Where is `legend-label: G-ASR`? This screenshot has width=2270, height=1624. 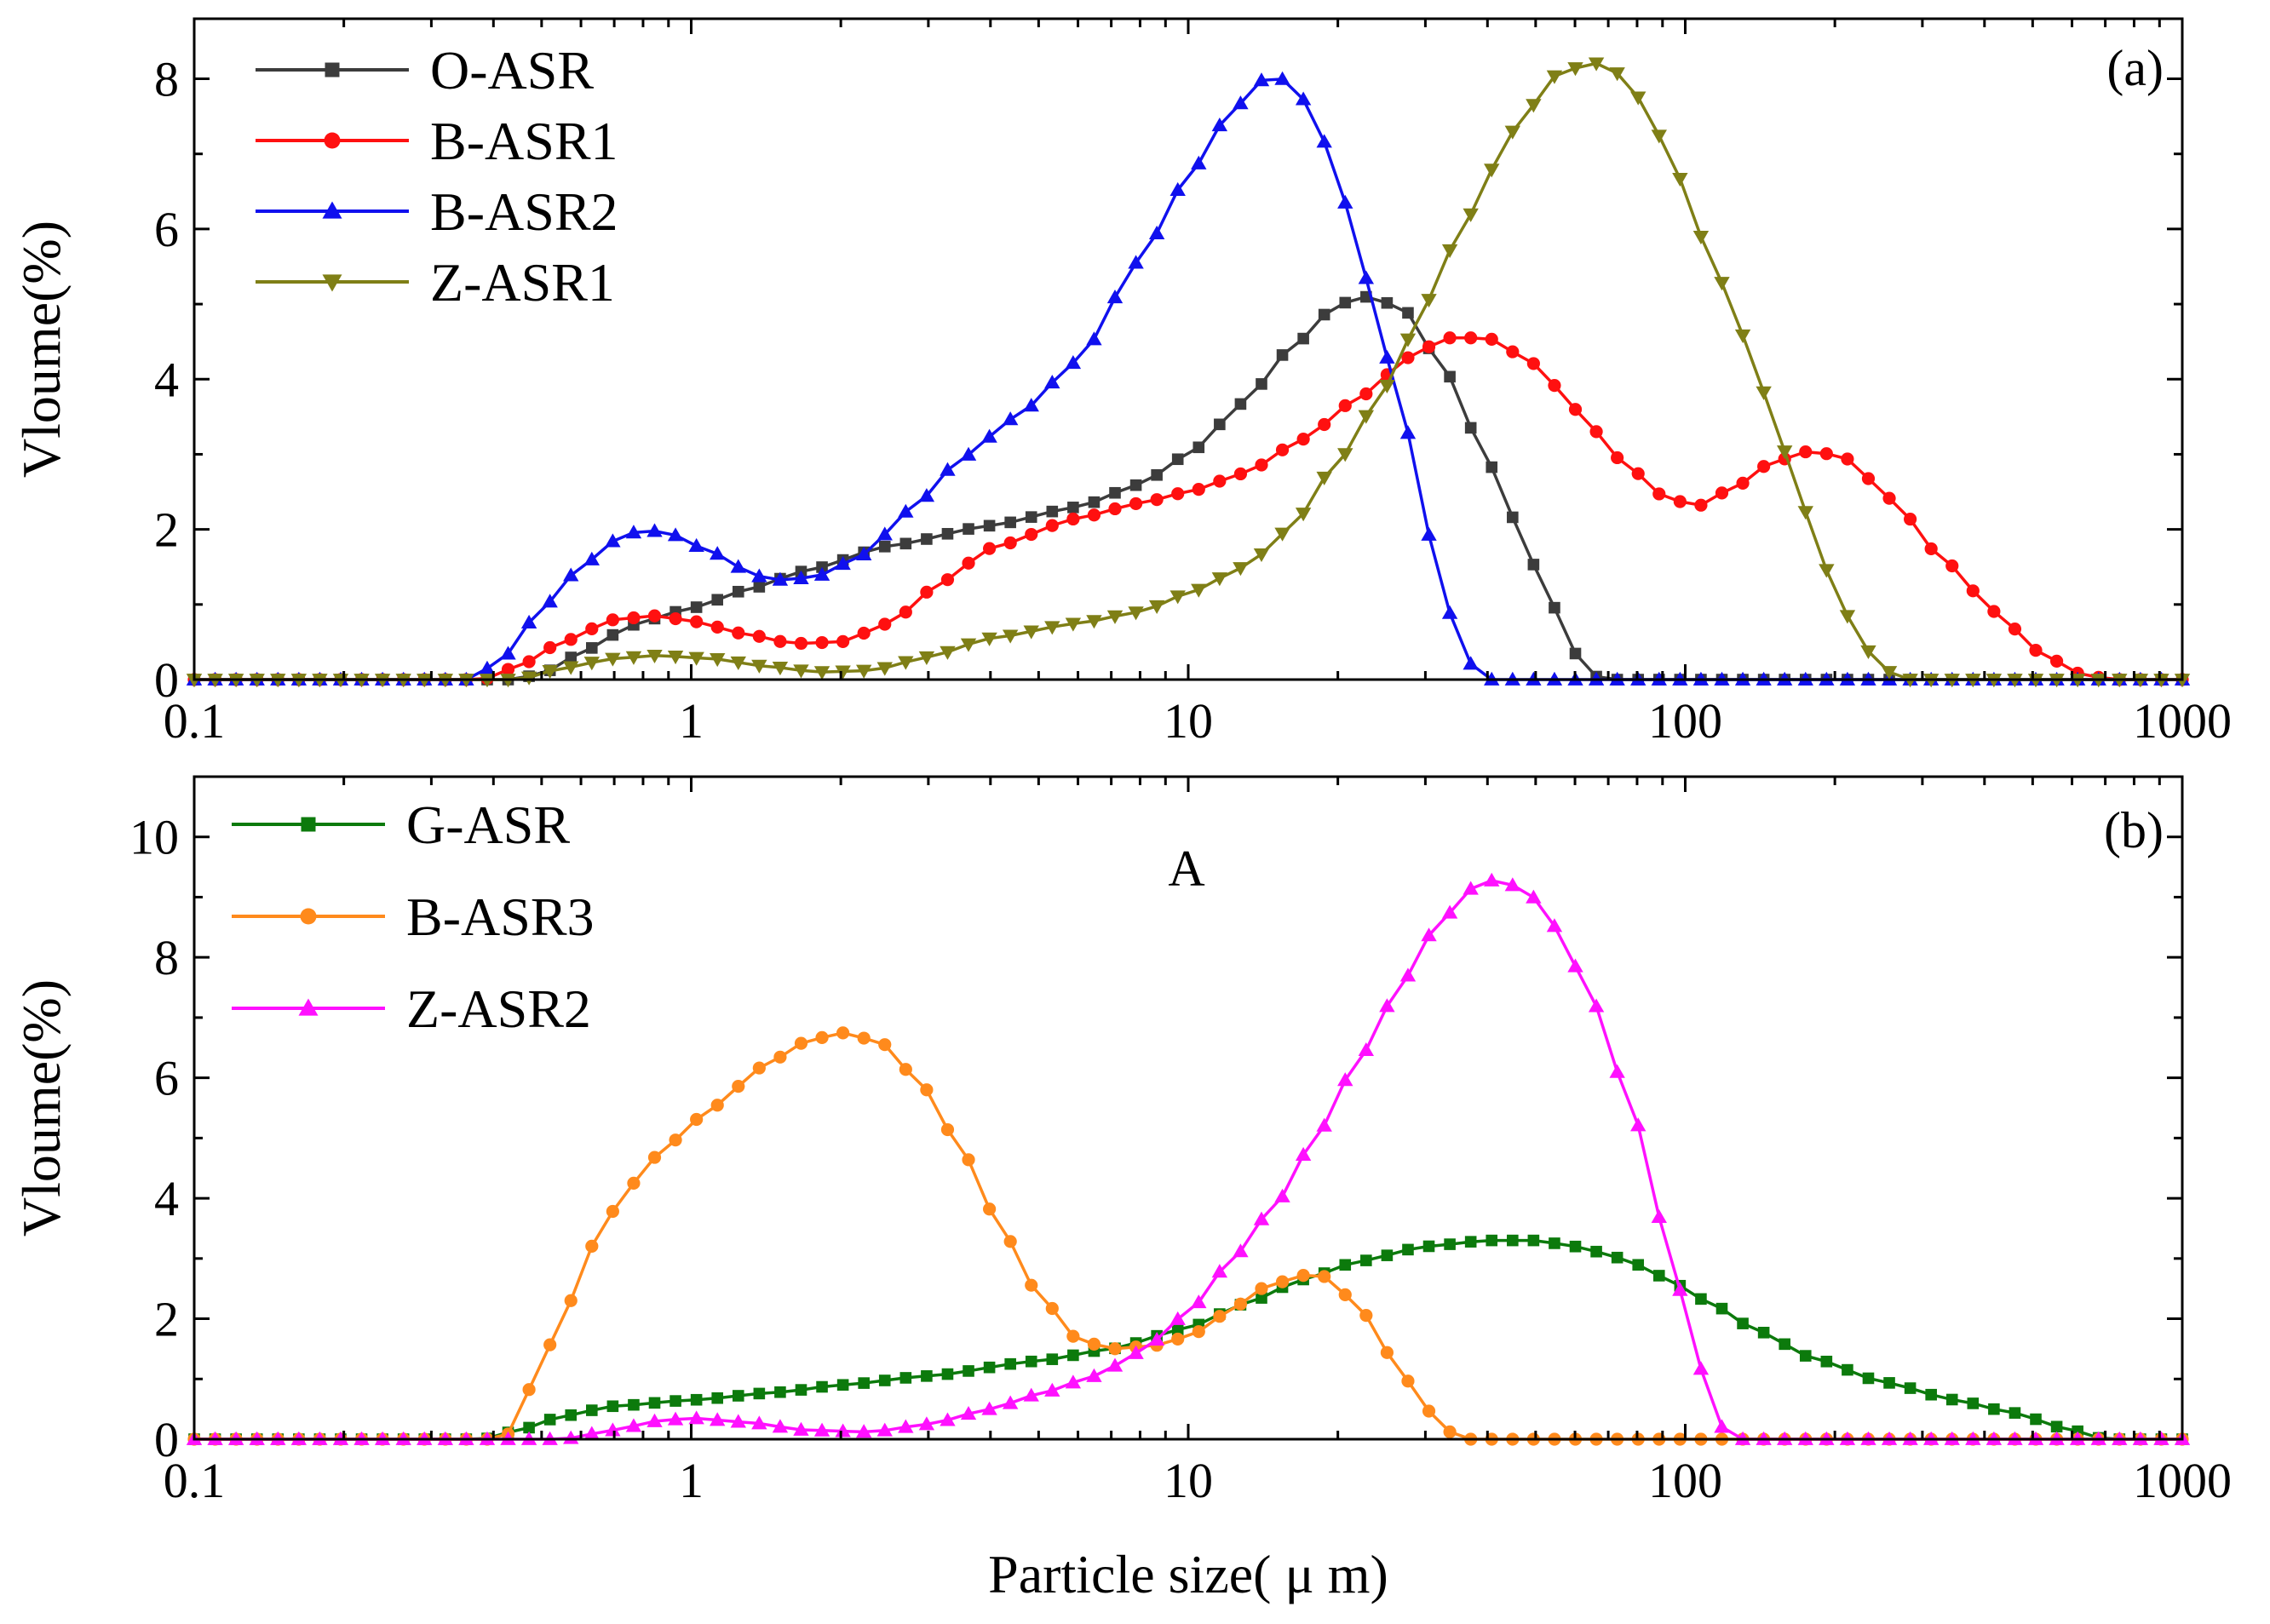
legend-label: G-ASR is located at coordinates (488, 825).